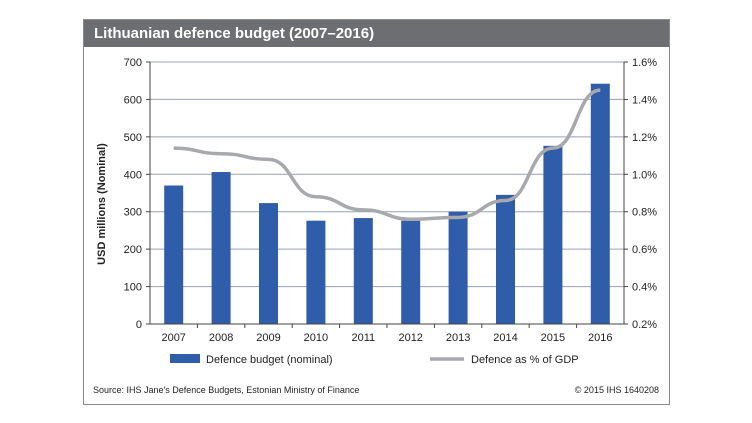  What do you see at coordinates (376, 33) in the screenshot?
I see `title-bar: Lithuanian defence budget (2007–2016)` at bounding box center [376, 33].